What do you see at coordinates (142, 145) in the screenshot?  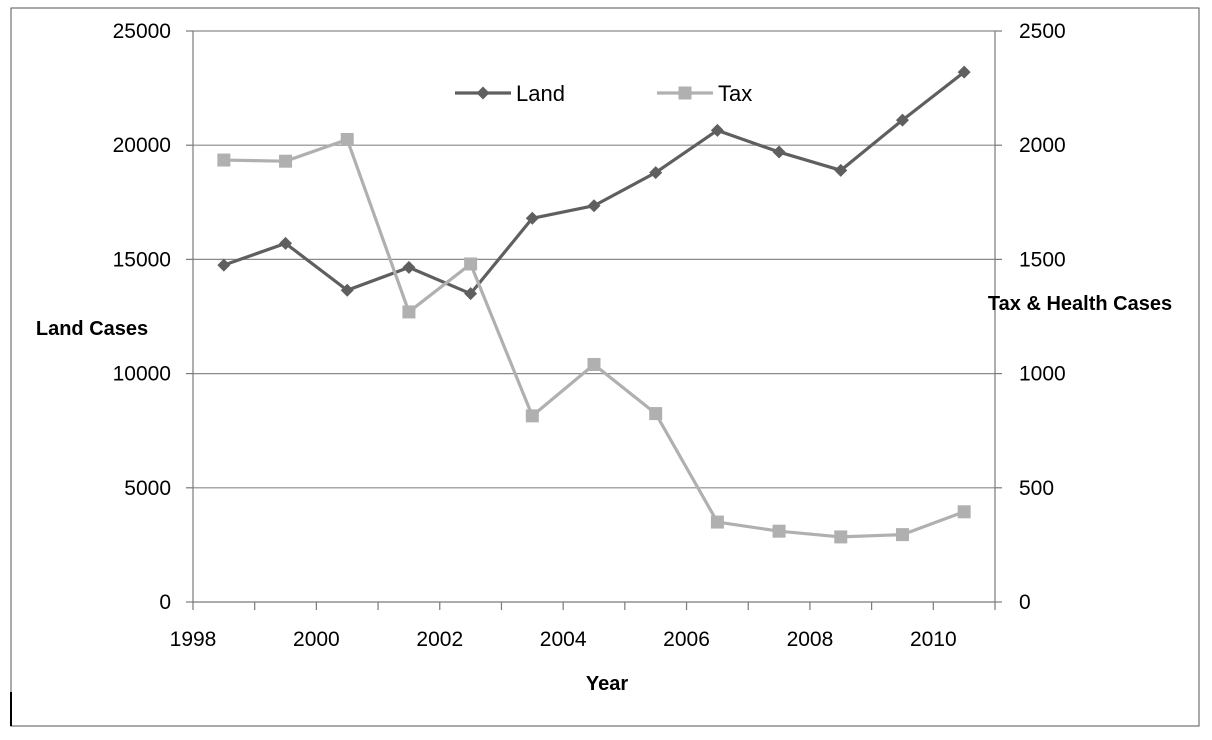 I see `y-tick-label: 20000` at bounding box center [142, 145].